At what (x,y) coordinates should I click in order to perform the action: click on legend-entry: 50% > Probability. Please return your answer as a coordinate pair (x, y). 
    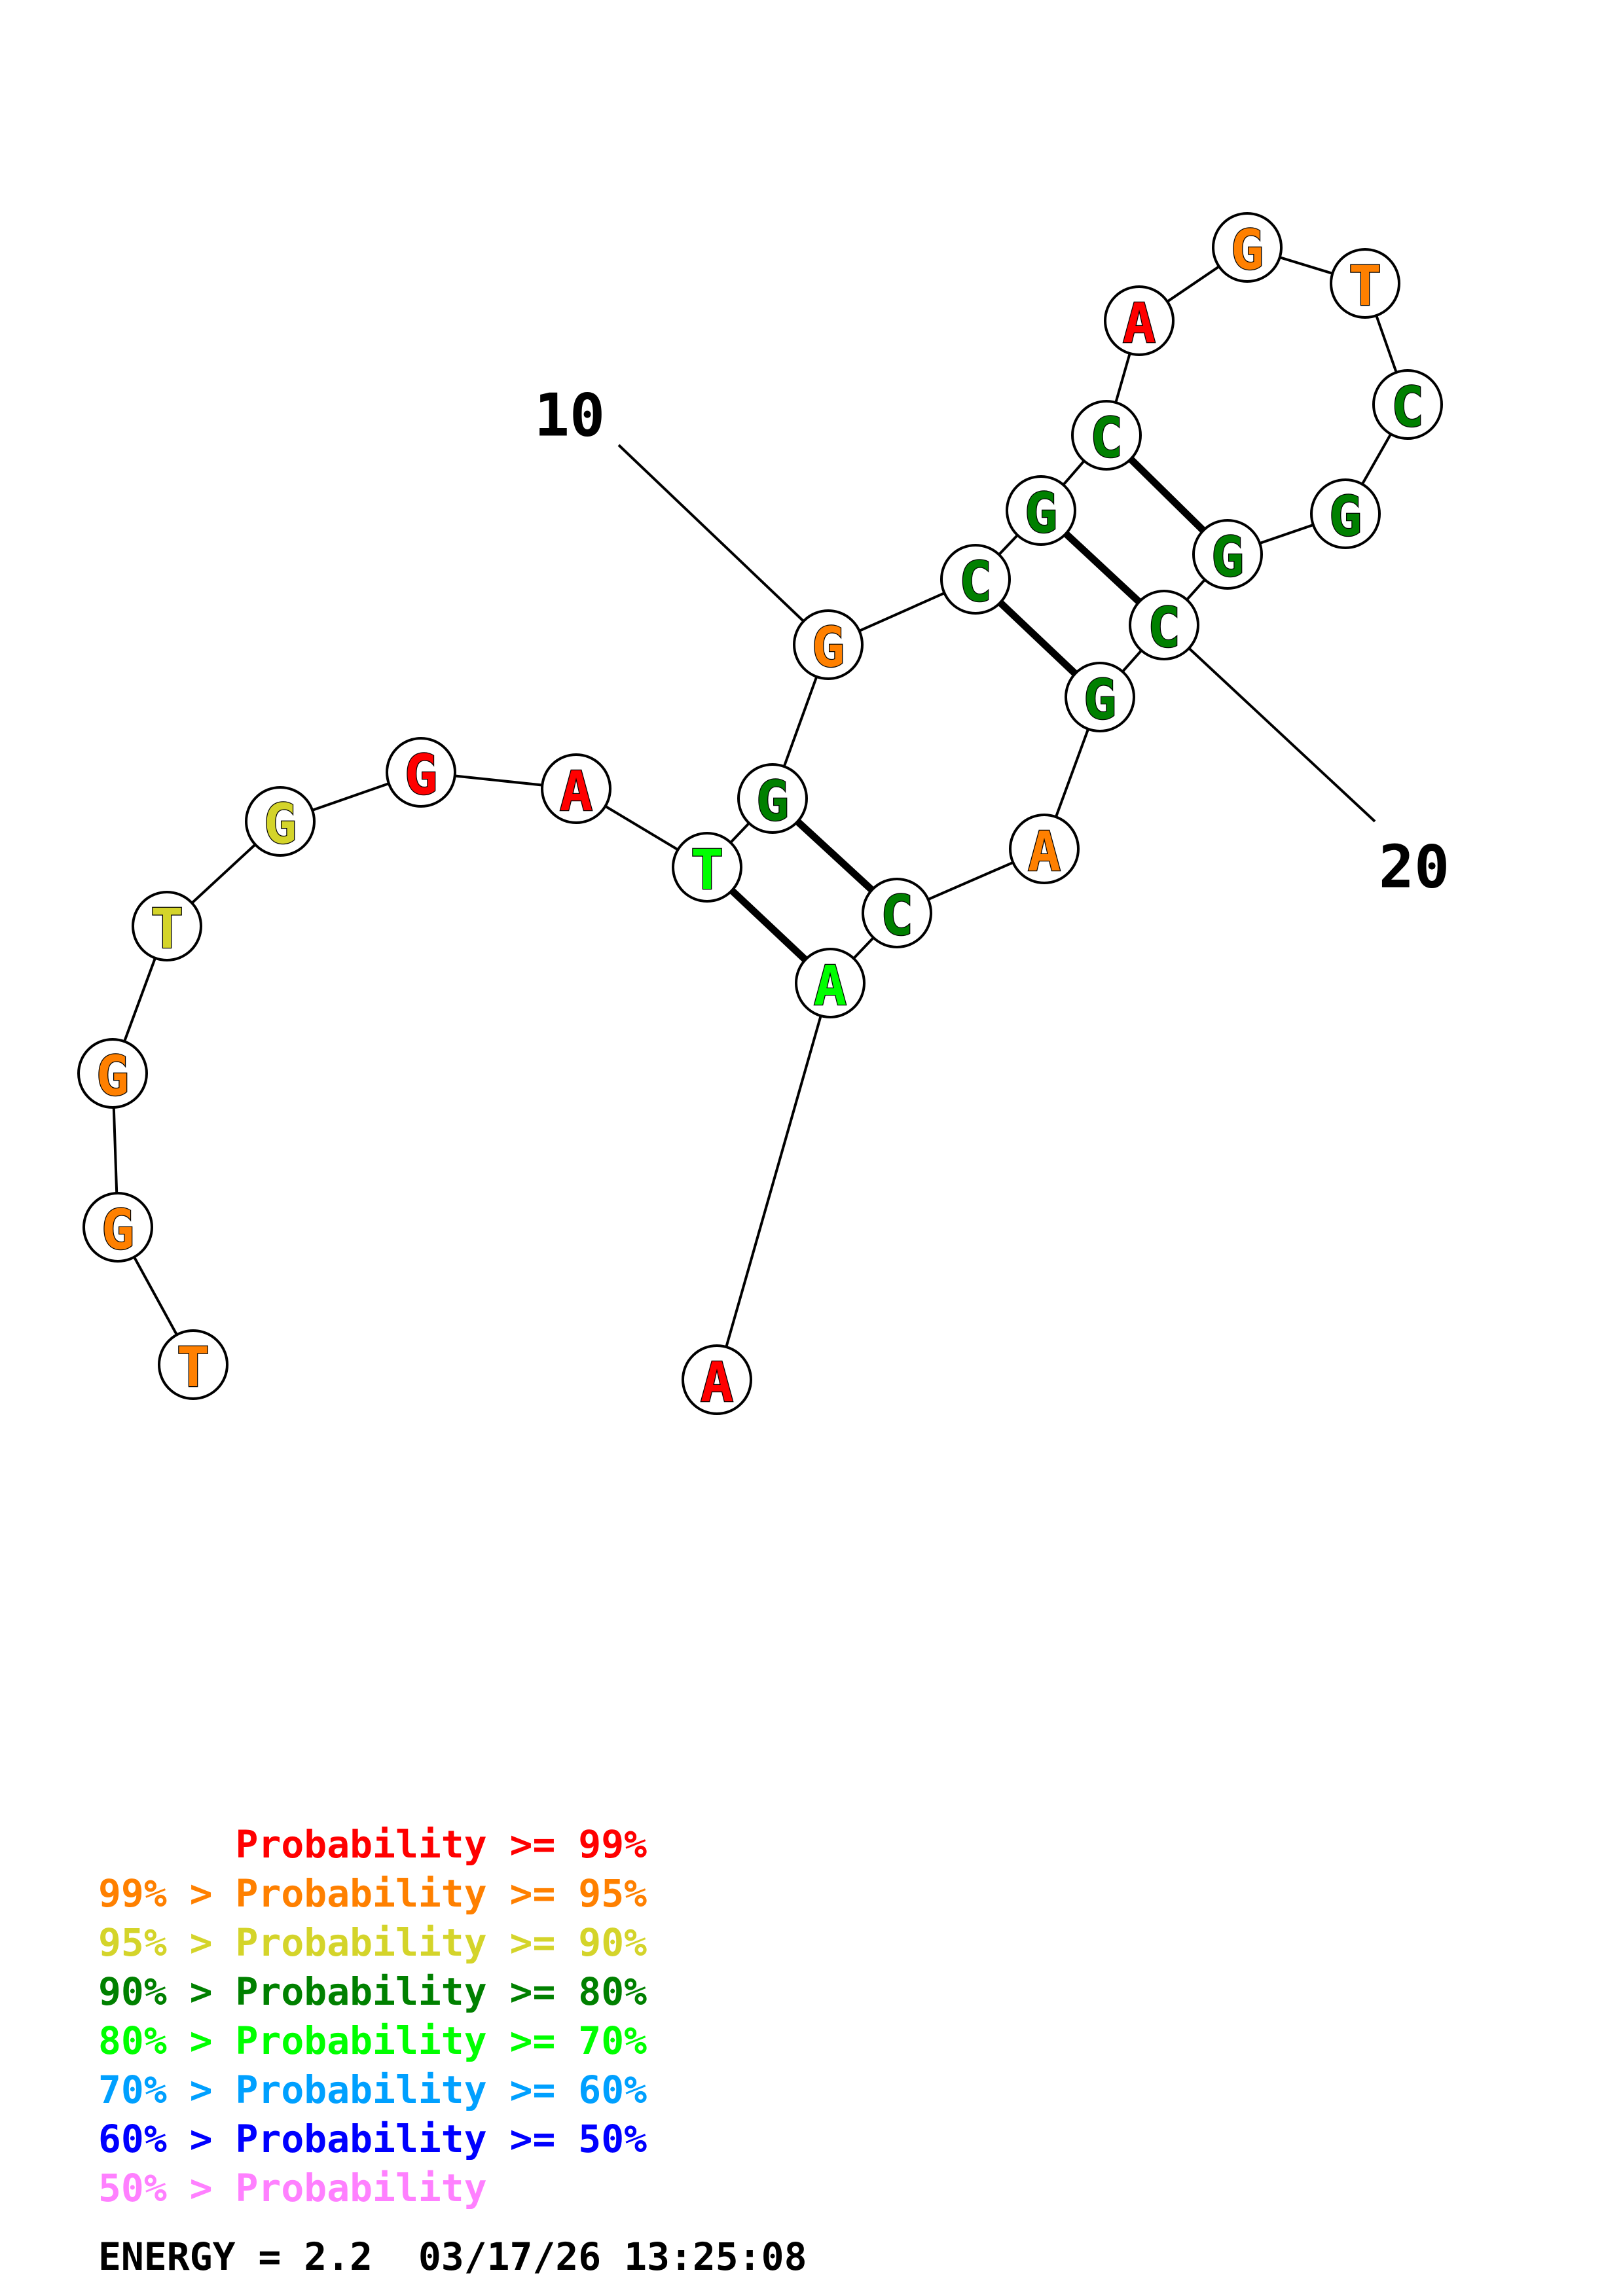
    Looking at the image, I should click on (292, 2188).